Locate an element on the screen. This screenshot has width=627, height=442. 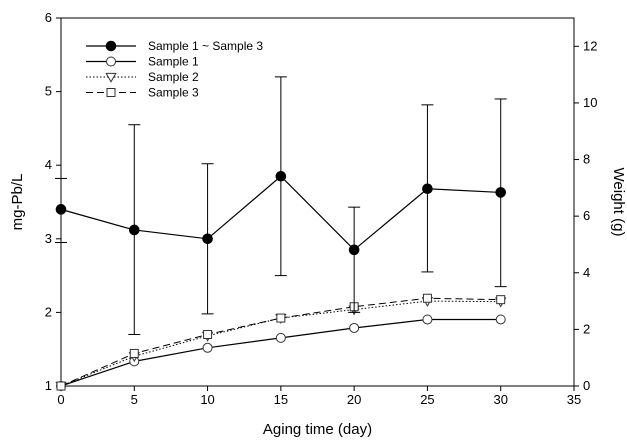
x-tick-label: 30 is located at coordinates (500, 399).